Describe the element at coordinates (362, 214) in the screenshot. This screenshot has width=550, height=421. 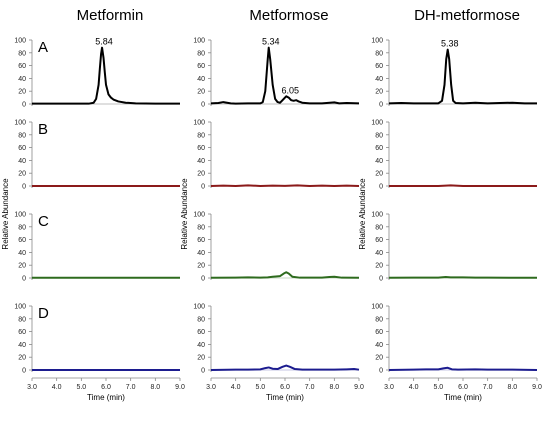
I see `y-axis-label-2: Relative Abundance` at that location.